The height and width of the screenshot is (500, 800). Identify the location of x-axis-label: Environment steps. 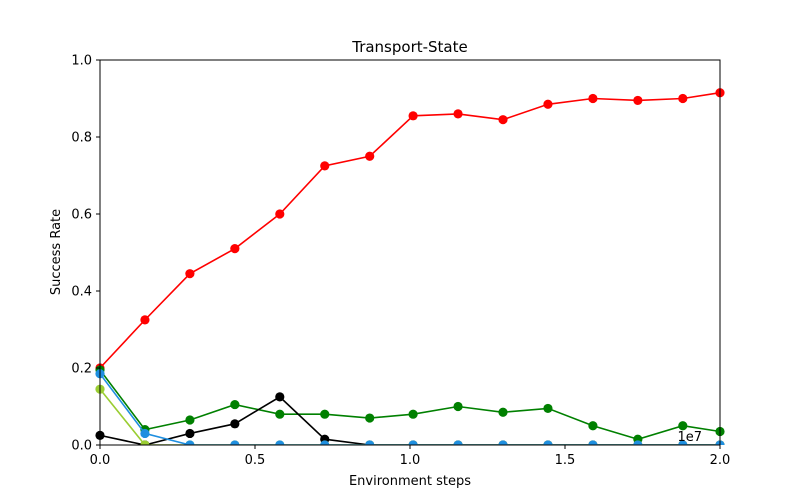
(410, 481).